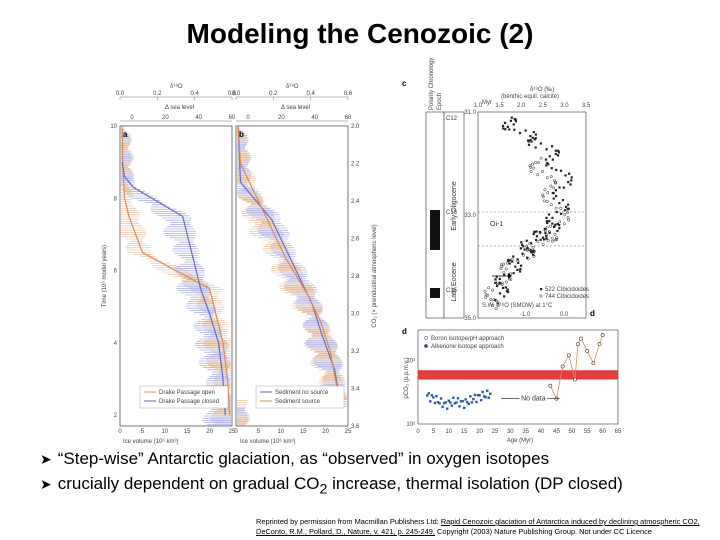  I want to click on x-tick-label: 30, so click(510, 432).